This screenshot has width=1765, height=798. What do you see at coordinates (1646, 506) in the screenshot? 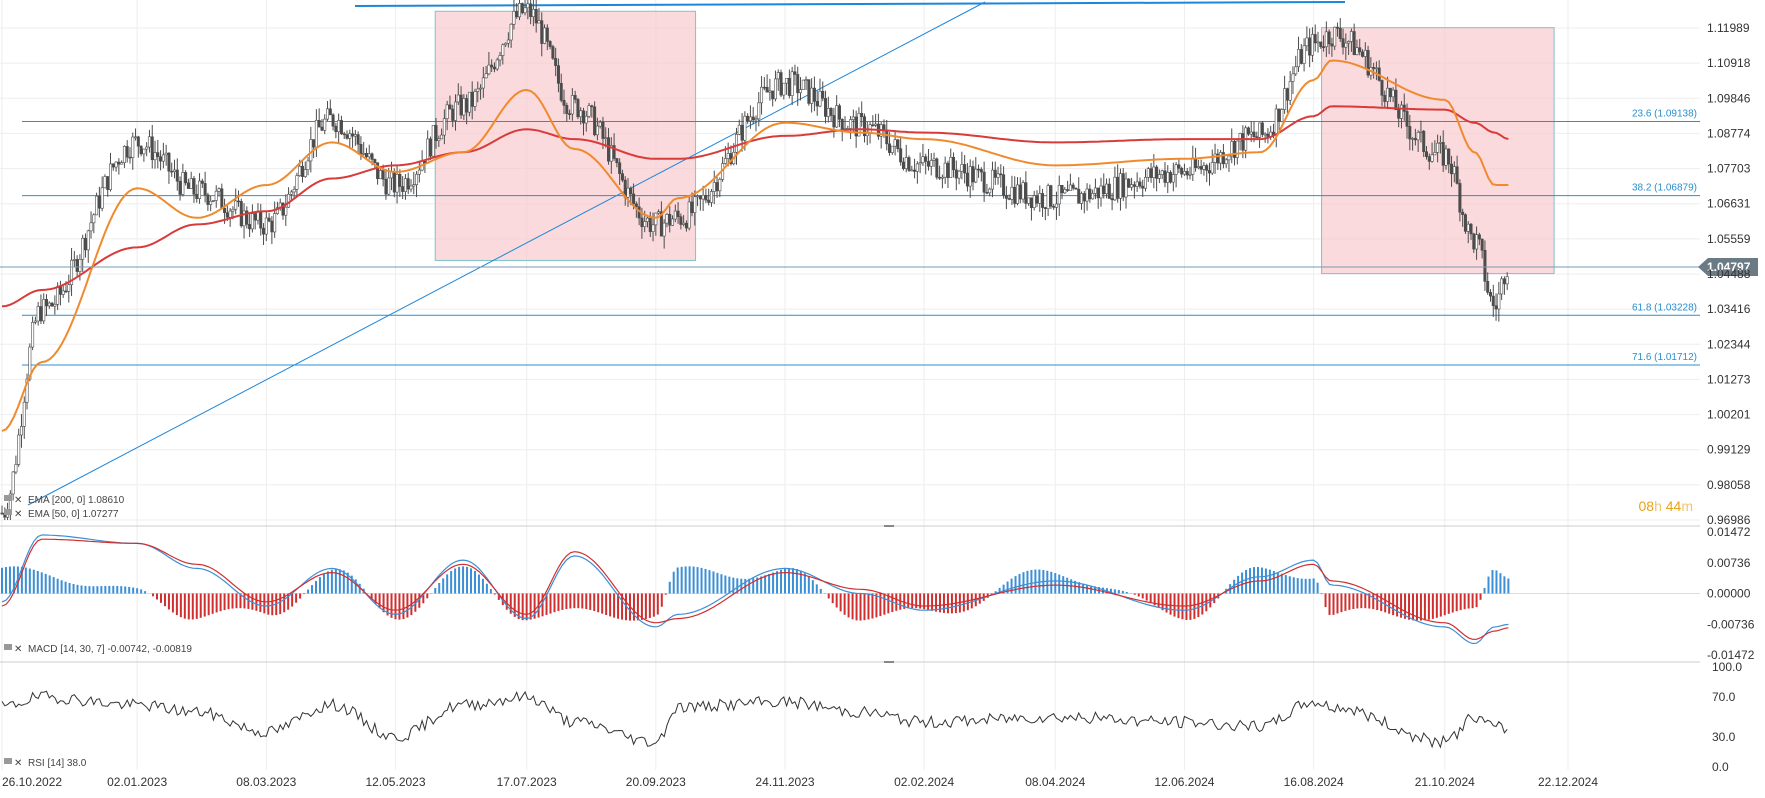
I see `timer-hours: 08` at bounding box center [1646, 506].